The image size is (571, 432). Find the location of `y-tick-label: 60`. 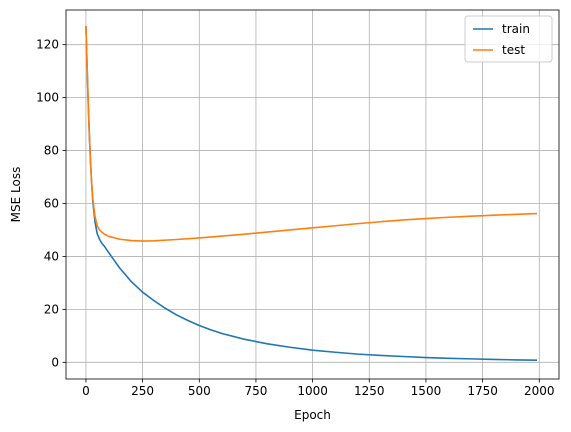

y-tick-label: 60 is located at coordinates (51, 204).